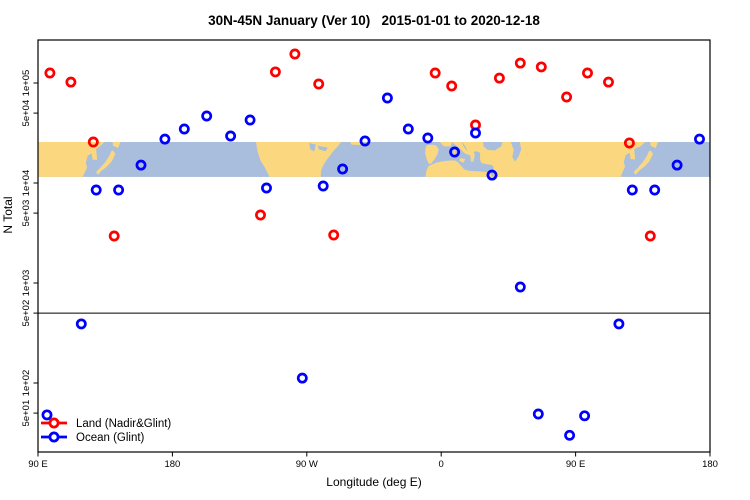 This screenshot has height=500, width=750. I want to click on legend-item-ocean: Ocean (Glint), so click(93, 437).